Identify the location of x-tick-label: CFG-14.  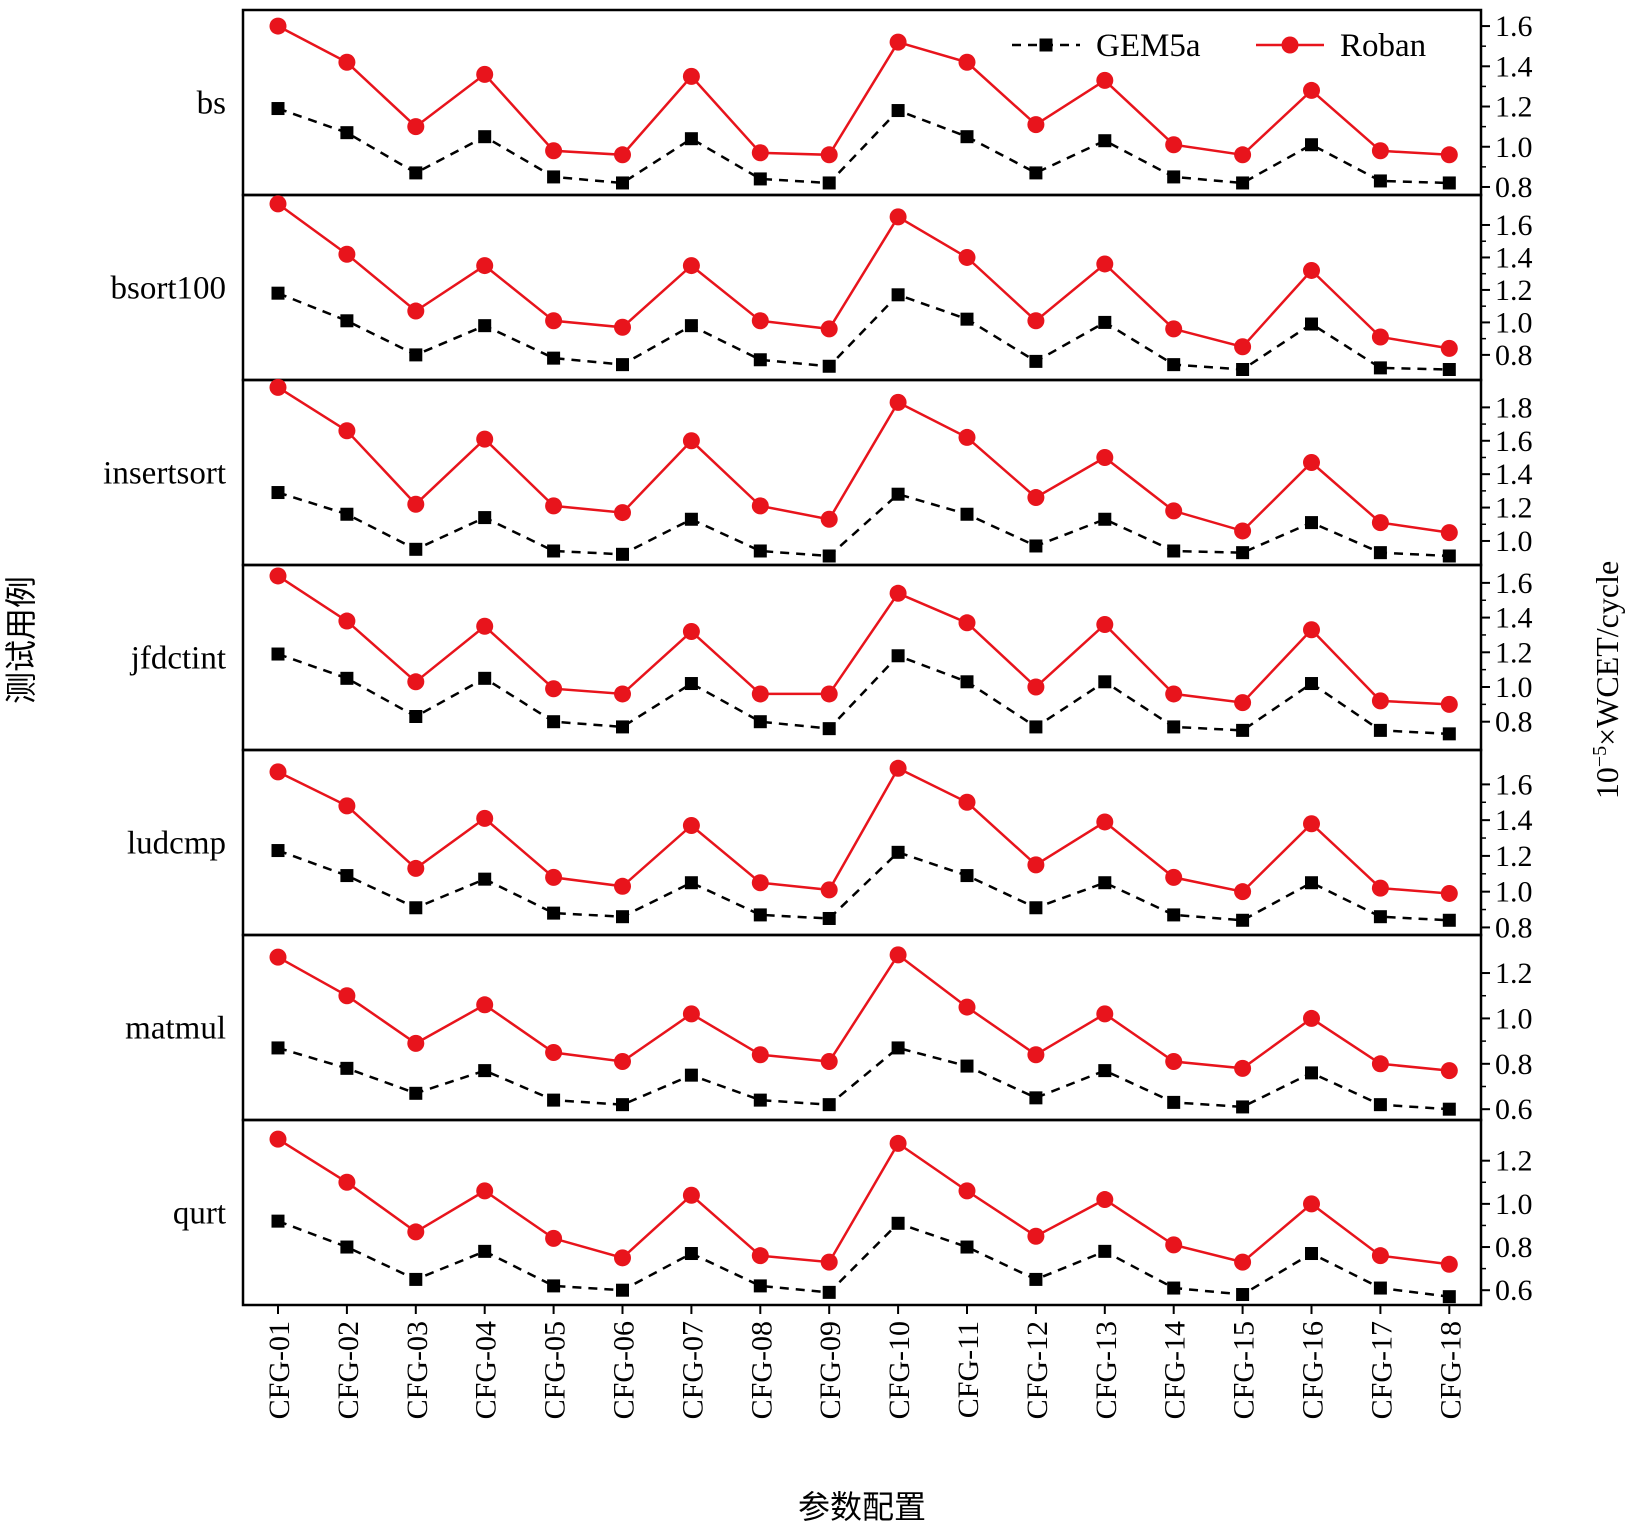
(1175, 1370).